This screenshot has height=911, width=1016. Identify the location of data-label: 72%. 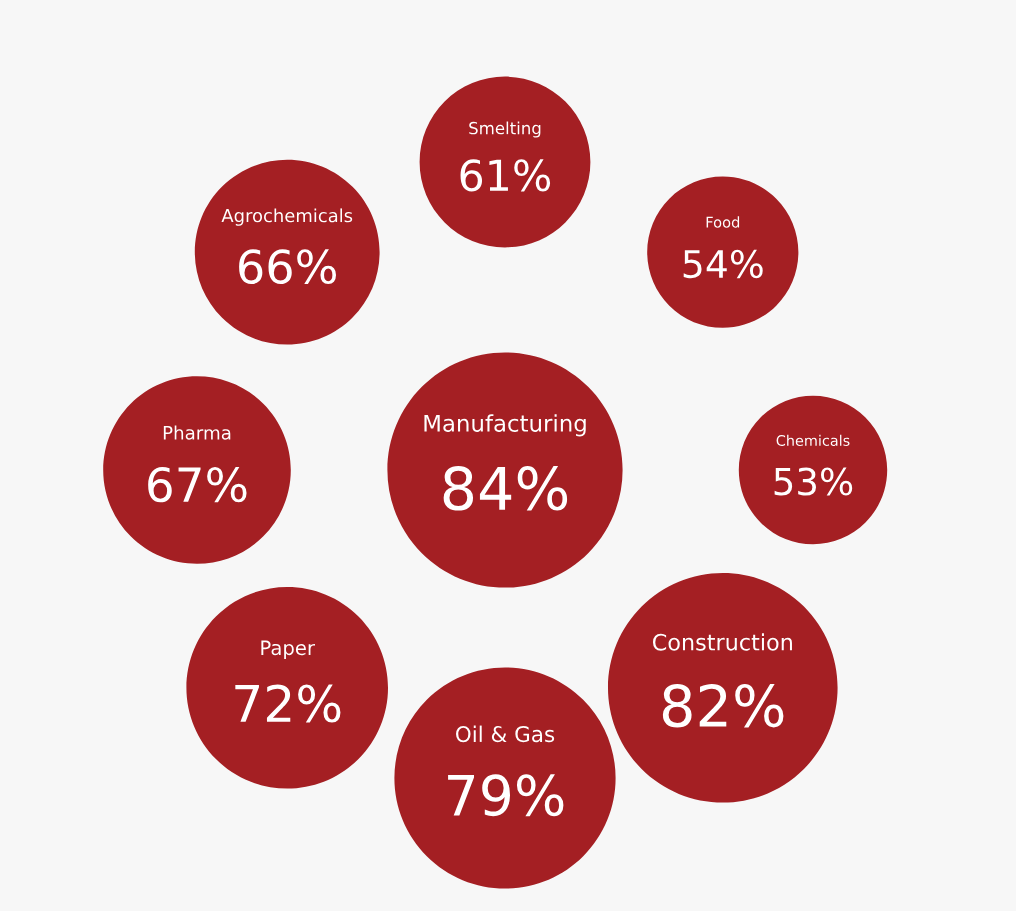
(288, 703).